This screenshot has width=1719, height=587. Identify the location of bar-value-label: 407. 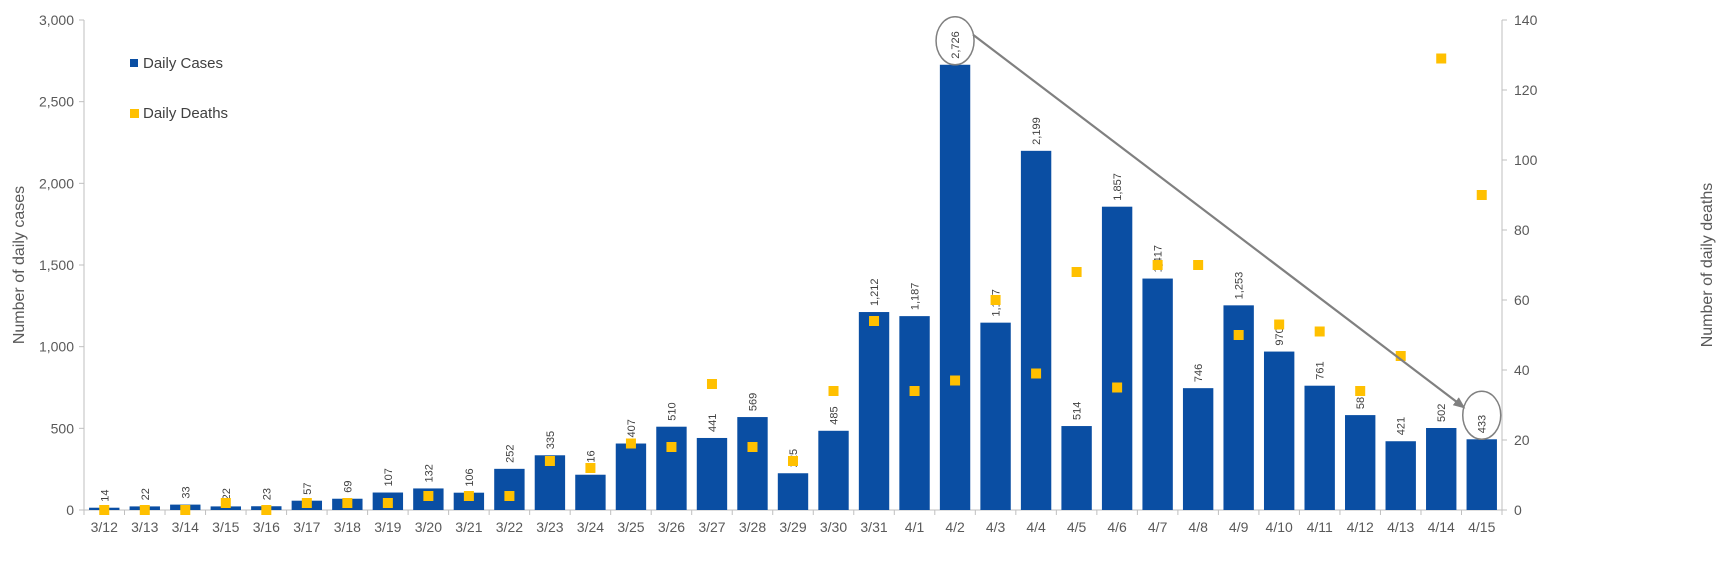
(632, 428).